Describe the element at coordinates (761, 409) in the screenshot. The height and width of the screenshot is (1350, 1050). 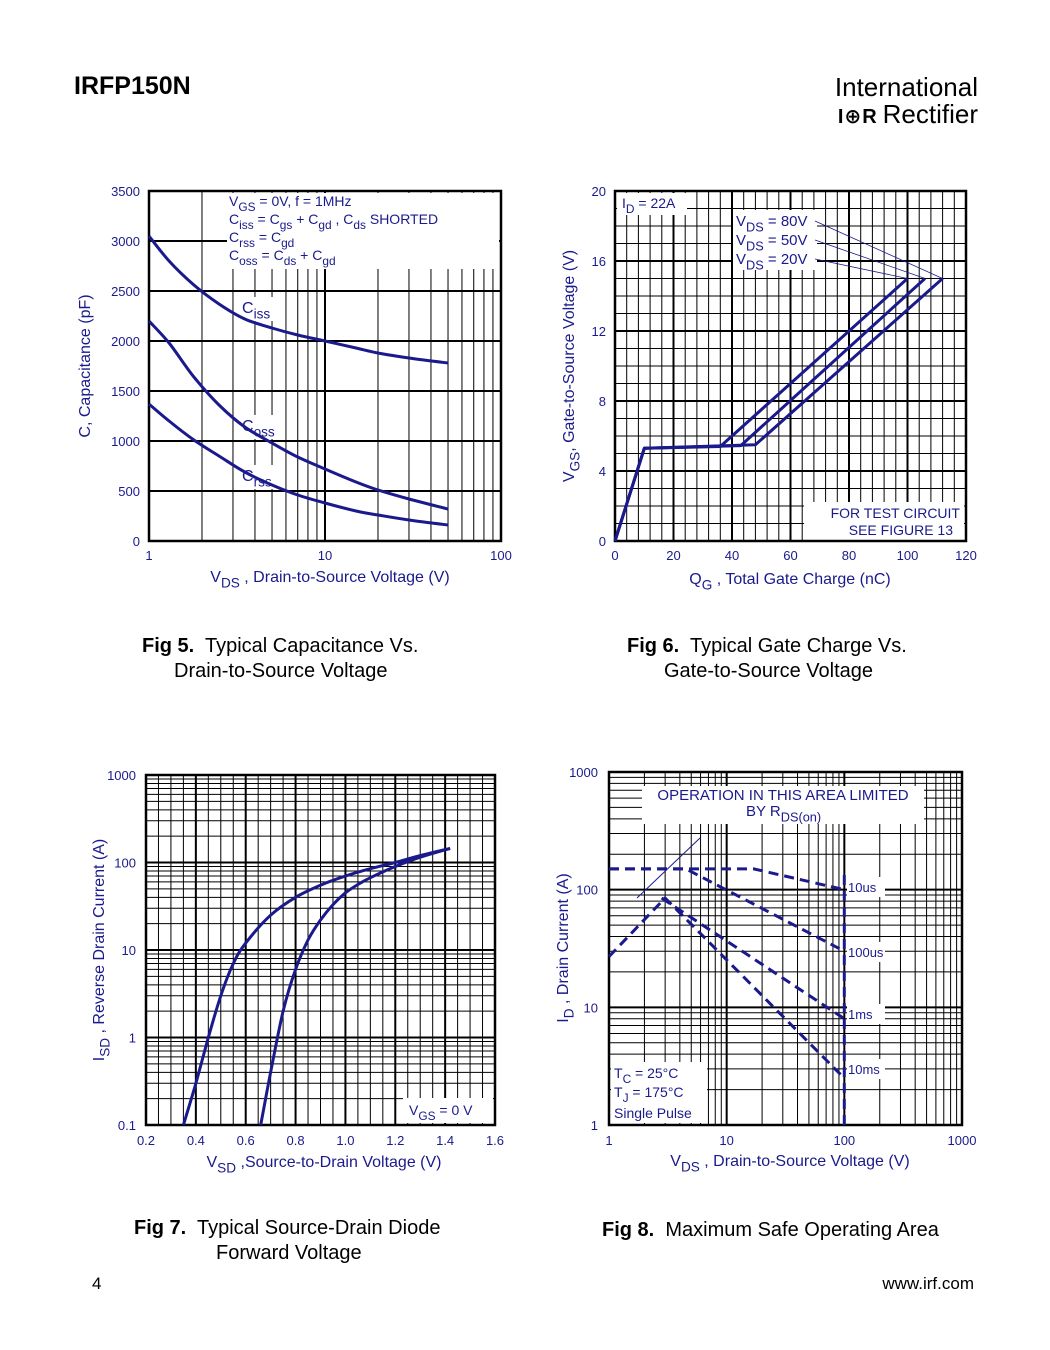
I see `fig6-curve` at that location.